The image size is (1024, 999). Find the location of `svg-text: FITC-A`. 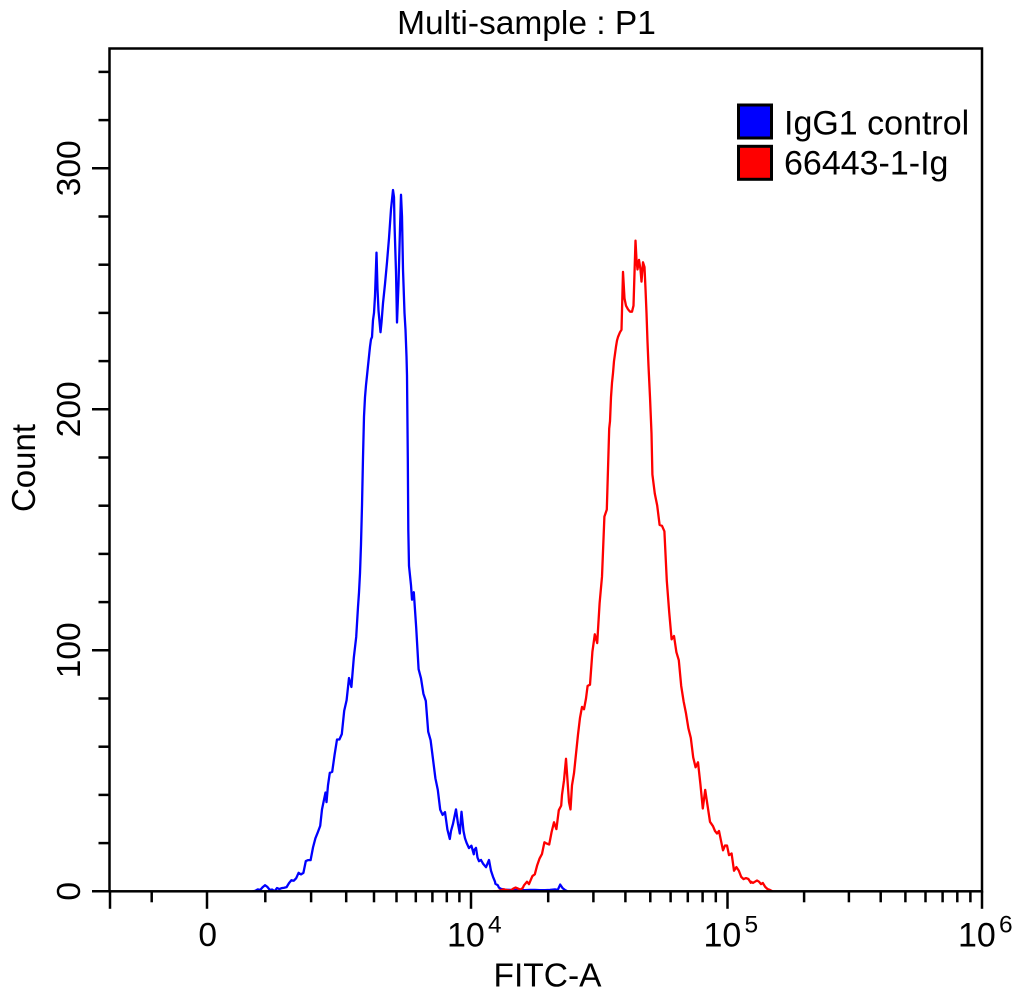

svg-text: FITC-A is located at coordinates (548, 975).